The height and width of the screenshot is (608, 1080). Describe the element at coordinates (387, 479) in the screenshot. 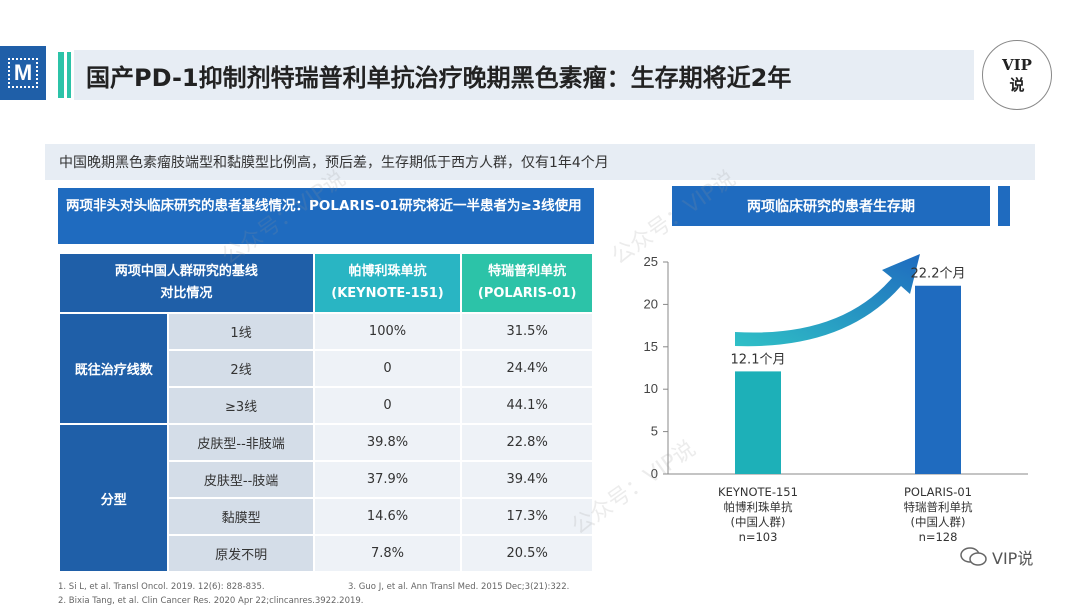

I see `cell-keynote: 37.9%` at that location.